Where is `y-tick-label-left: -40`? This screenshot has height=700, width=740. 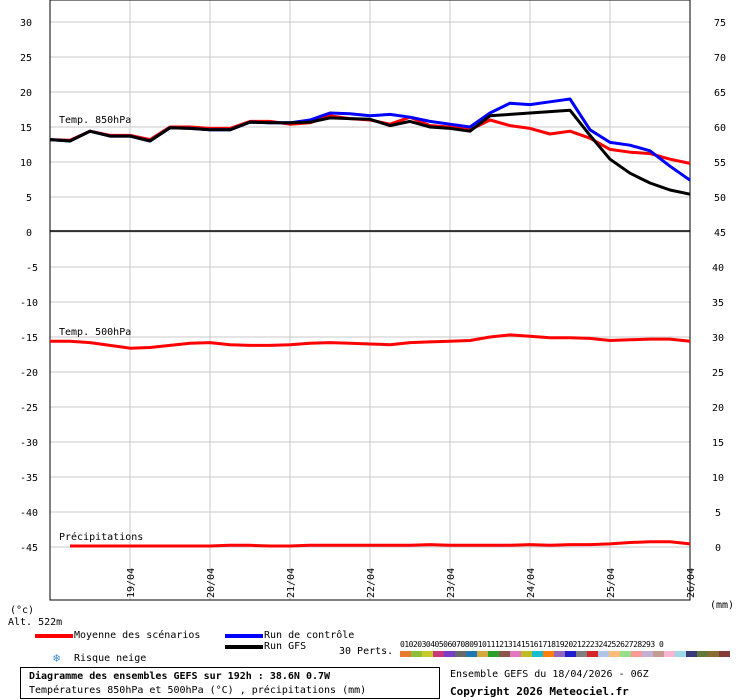
y-tick-label-left: -40 is located at coordinates (29, 513).